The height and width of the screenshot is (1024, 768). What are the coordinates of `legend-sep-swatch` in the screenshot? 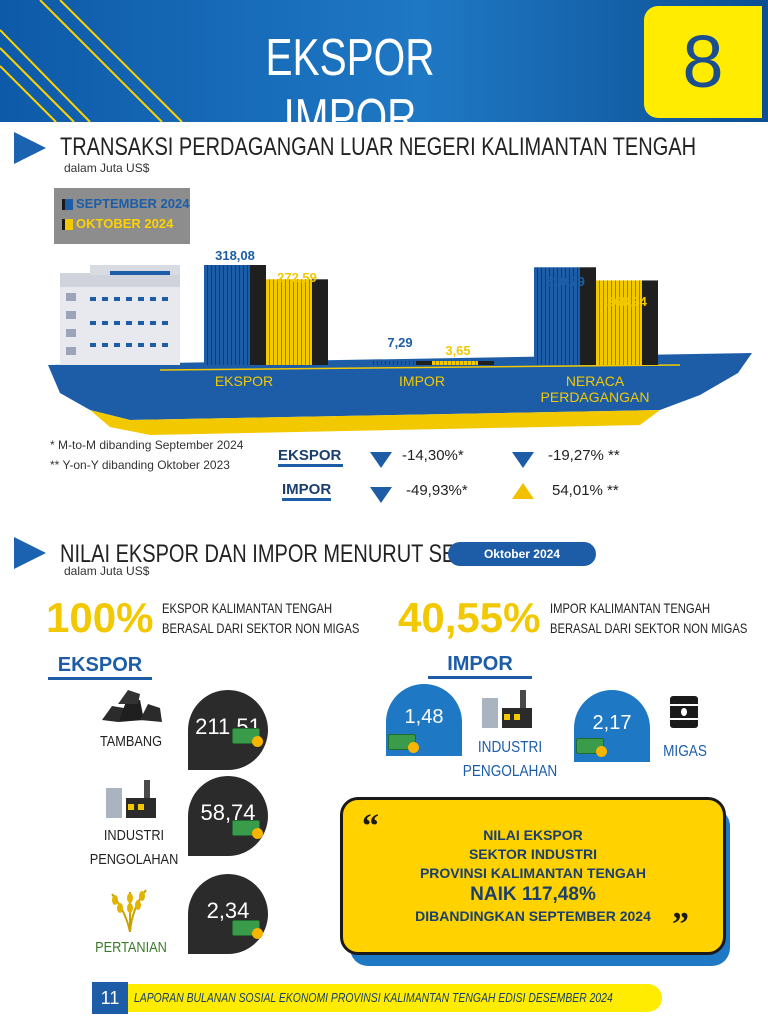 It's located at (67, 205).